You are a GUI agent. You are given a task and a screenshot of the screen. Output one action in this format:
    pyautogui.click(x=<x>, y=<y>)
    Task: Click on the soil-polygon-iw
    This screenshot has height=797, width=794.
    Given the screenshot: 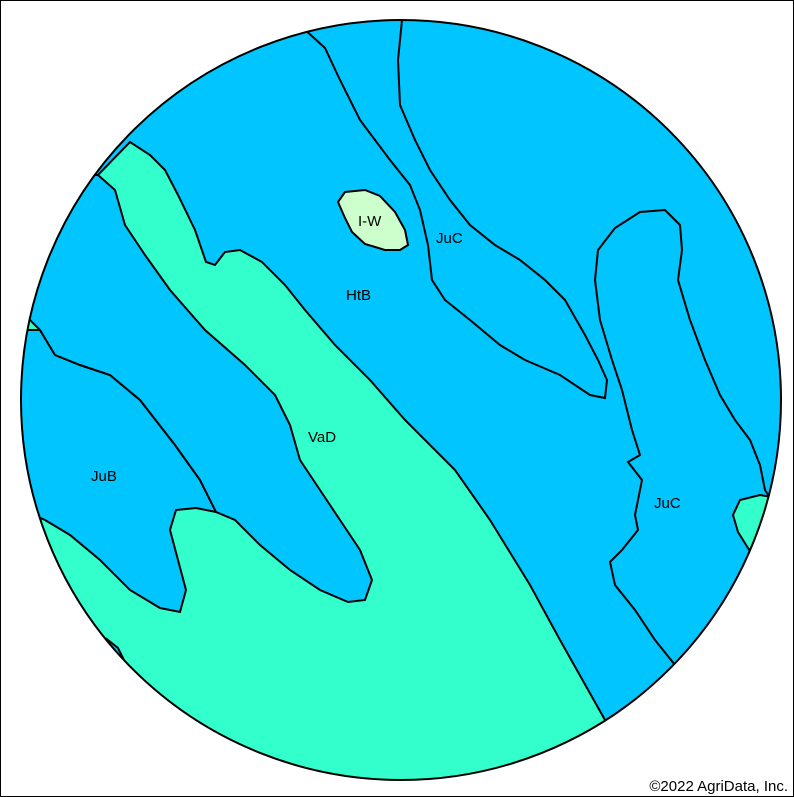 What is the action you would take?
    pyautogui.click(x=373, y=219)
    